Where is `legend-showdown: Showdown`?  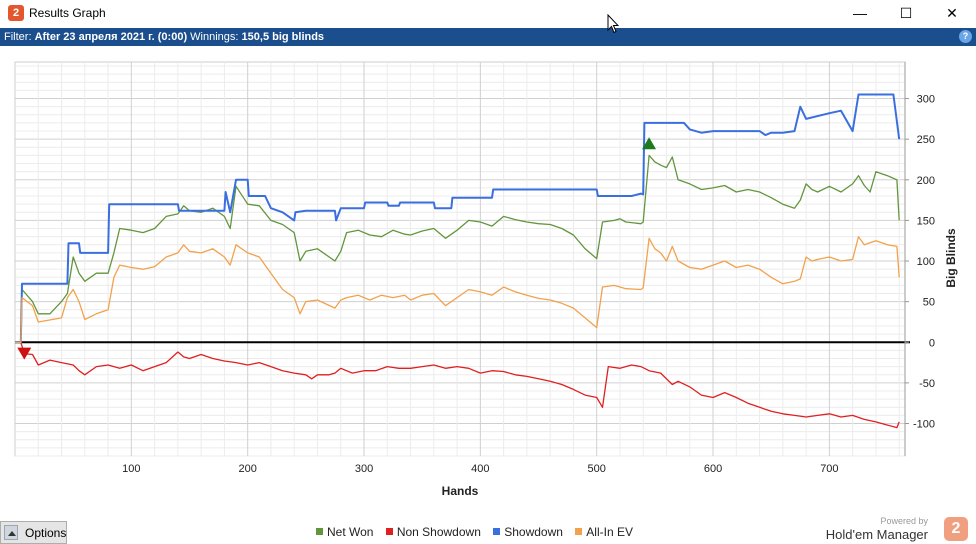
legend-showdown: Showdown is located at coordinates (528, 532).